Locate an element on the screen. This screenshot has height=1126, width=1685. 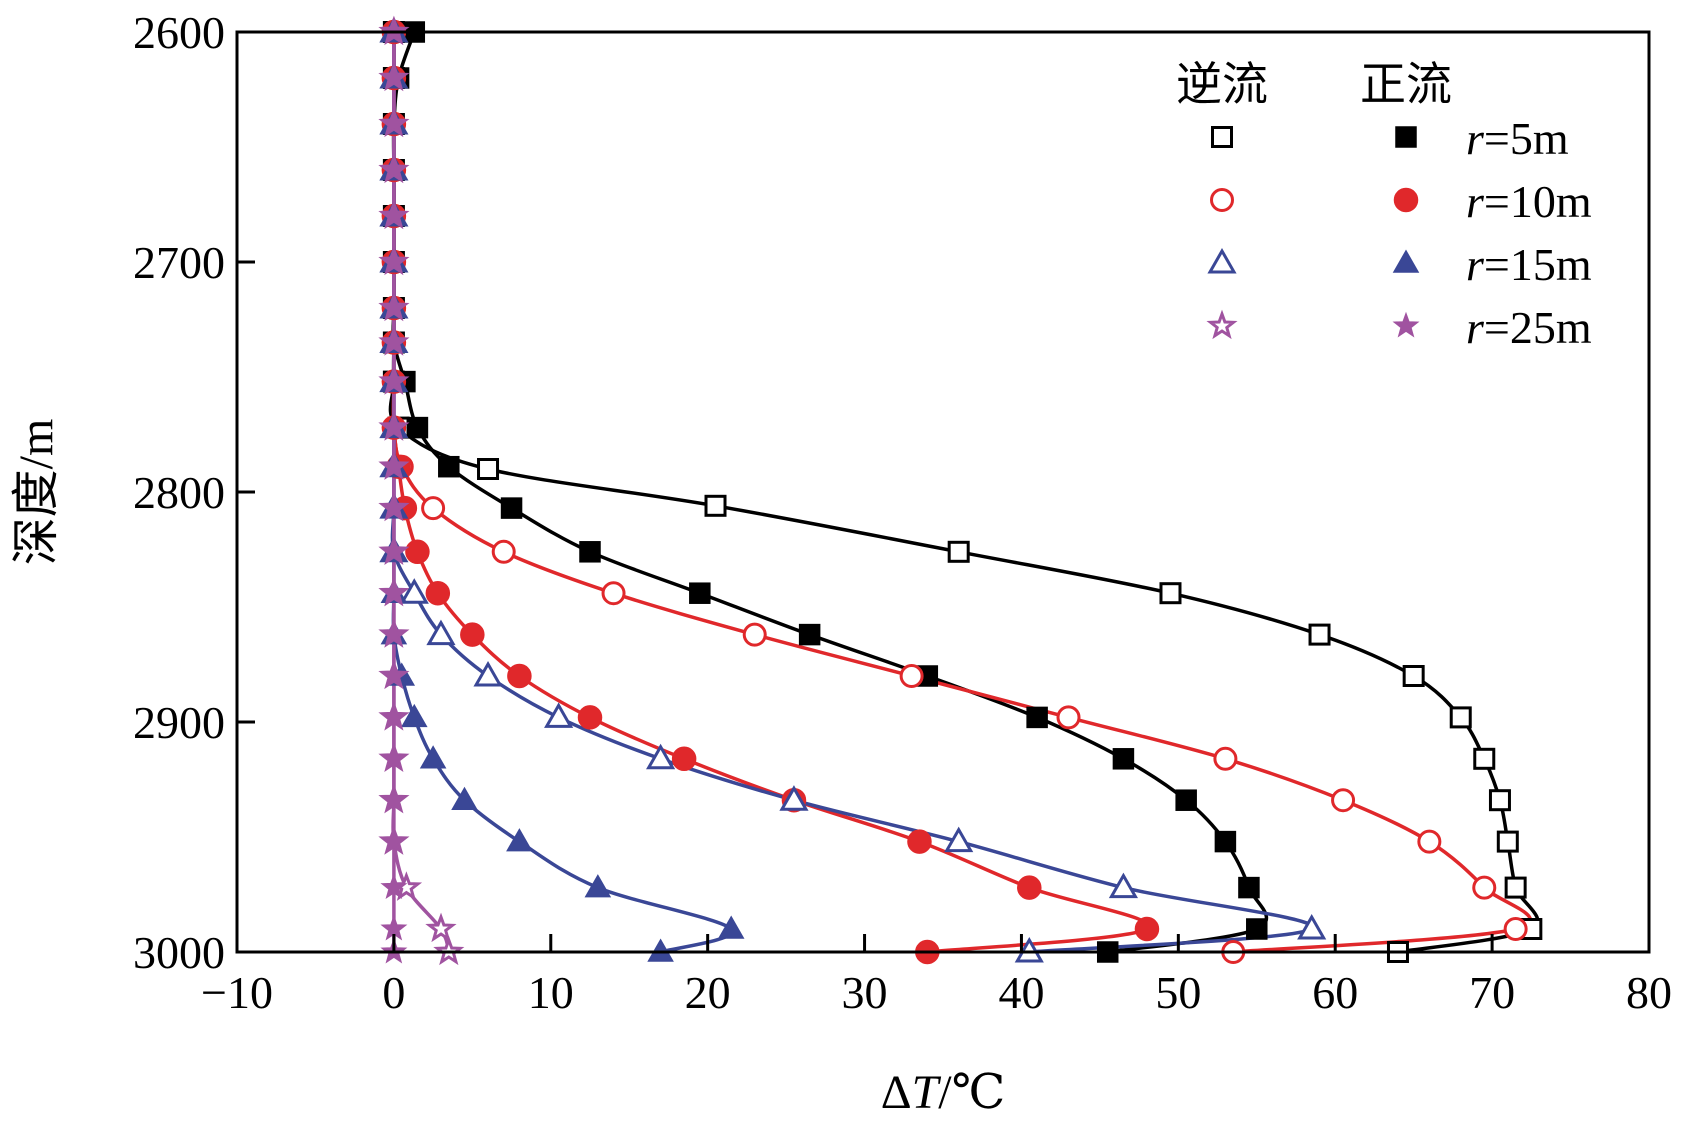
x-tick-label: 20 is located at coordinates (708, 992).